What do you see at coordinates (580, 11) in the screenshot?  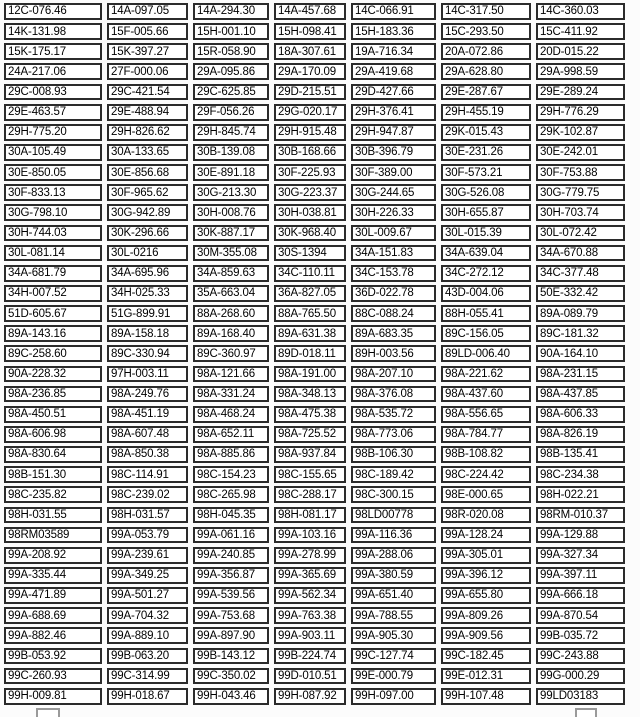 I see `table-cell: 14C-360.03` at bounding box center [580, 11].